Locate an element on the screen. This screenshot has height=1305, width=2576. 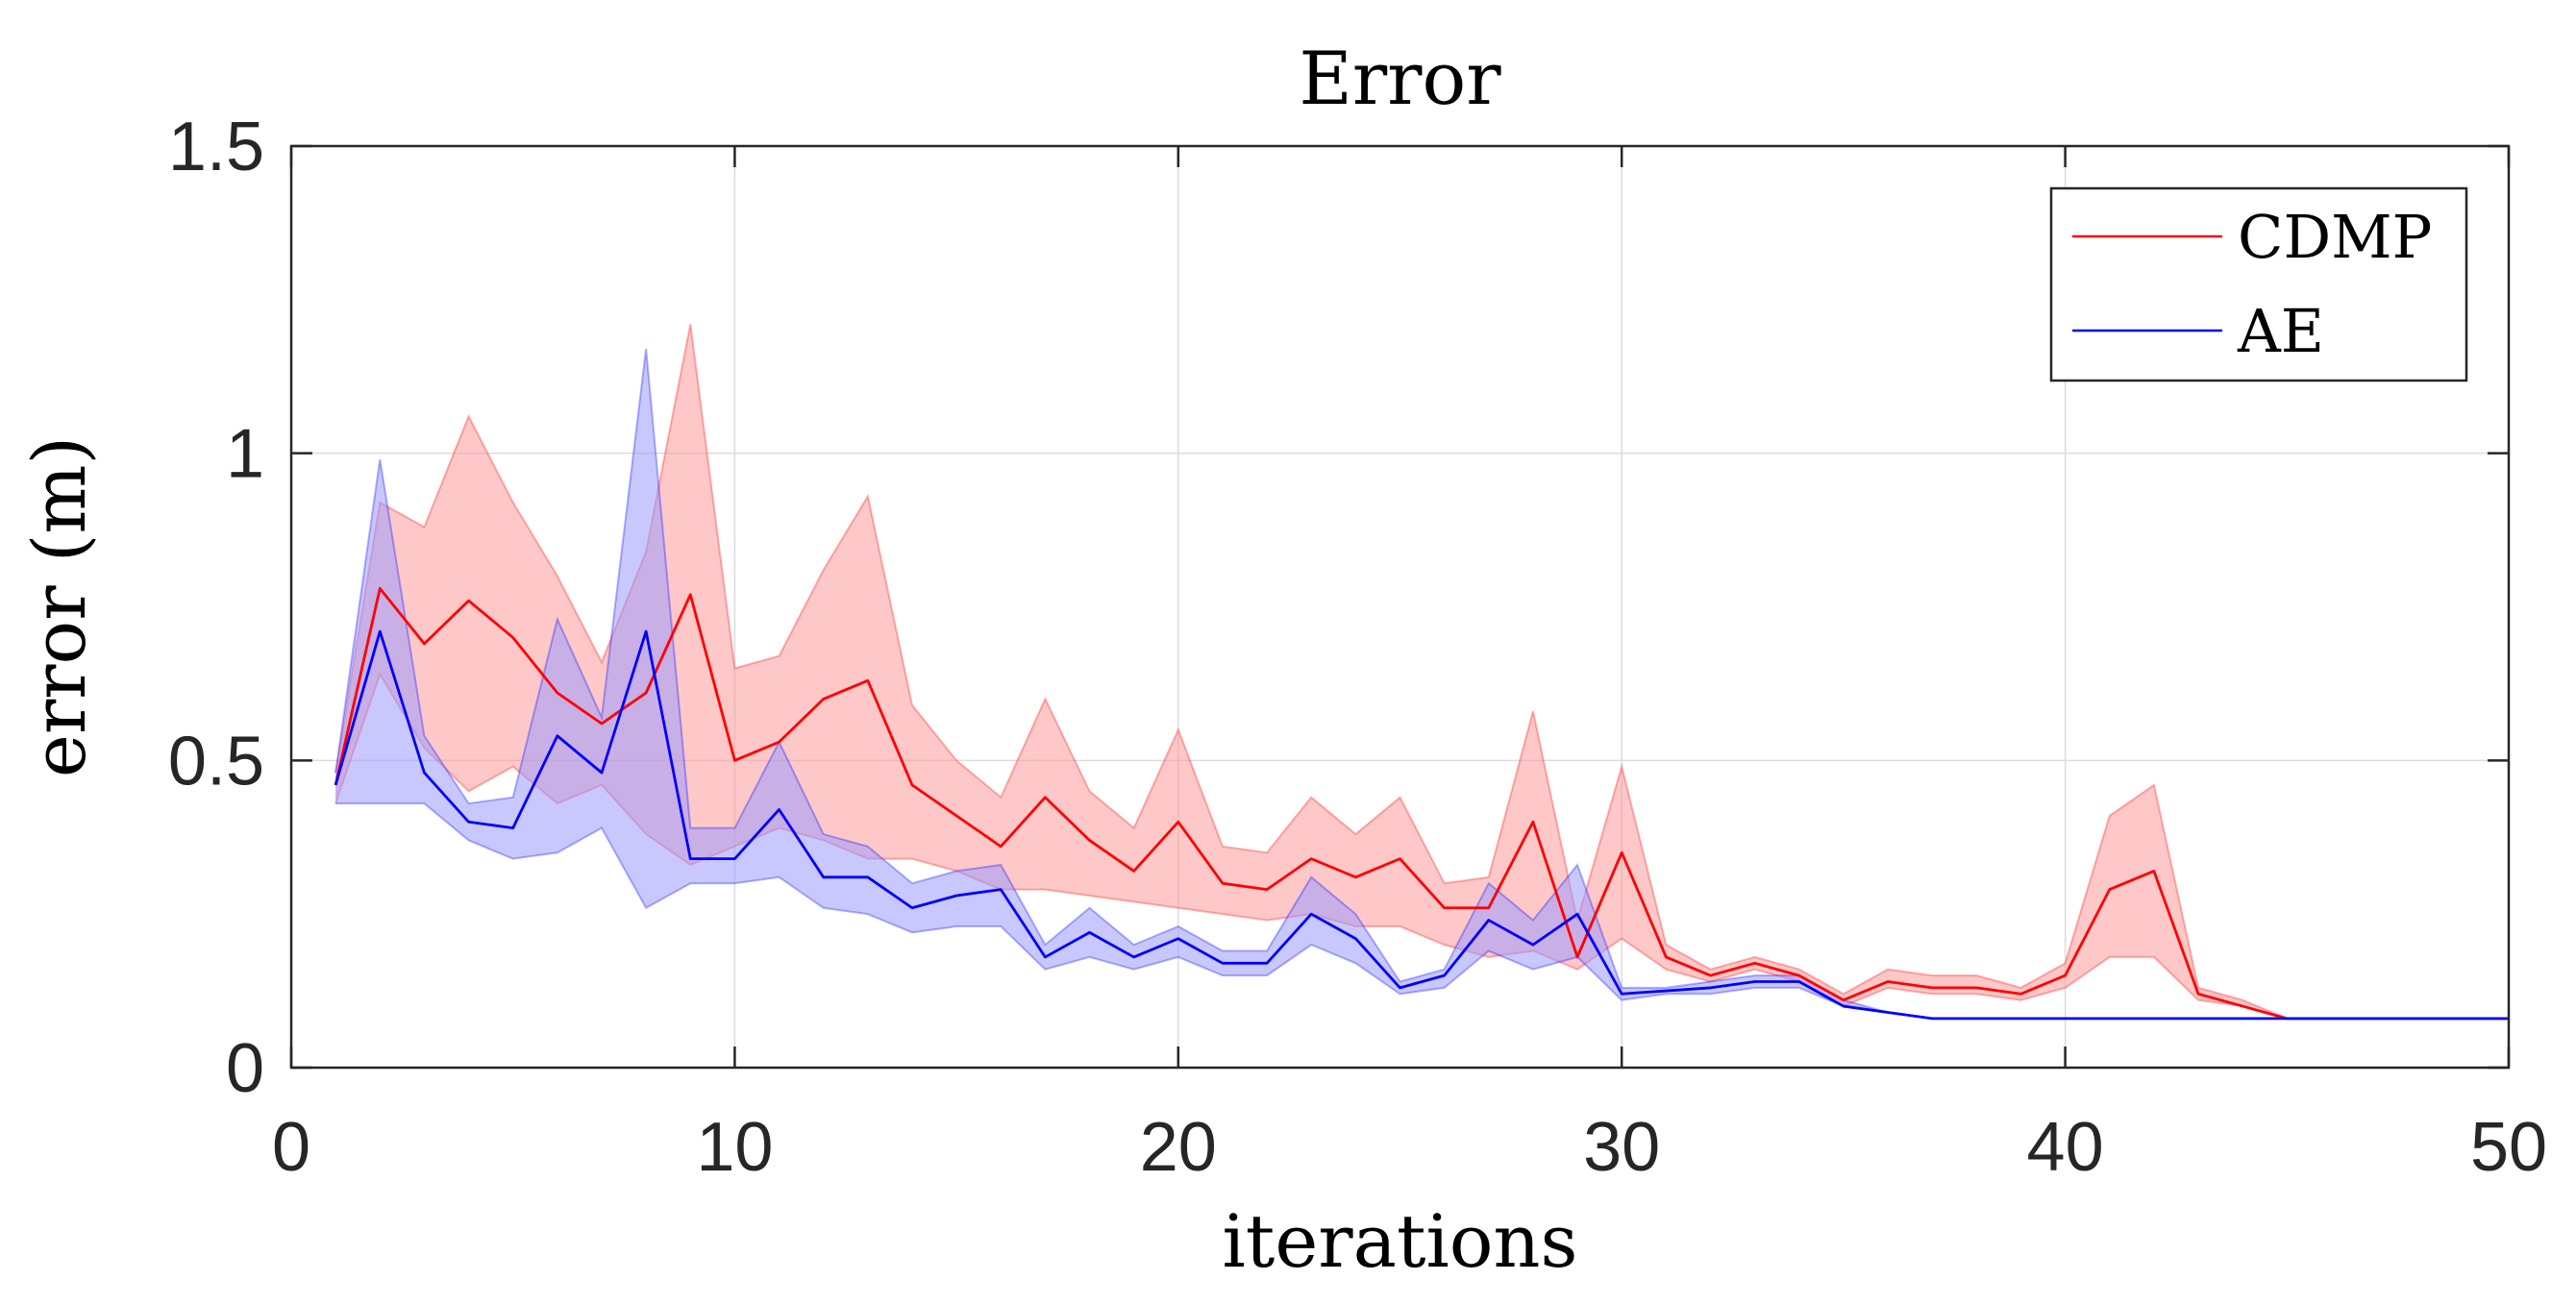
x-tick-label: 0 is located at coordinates (291, 1147).